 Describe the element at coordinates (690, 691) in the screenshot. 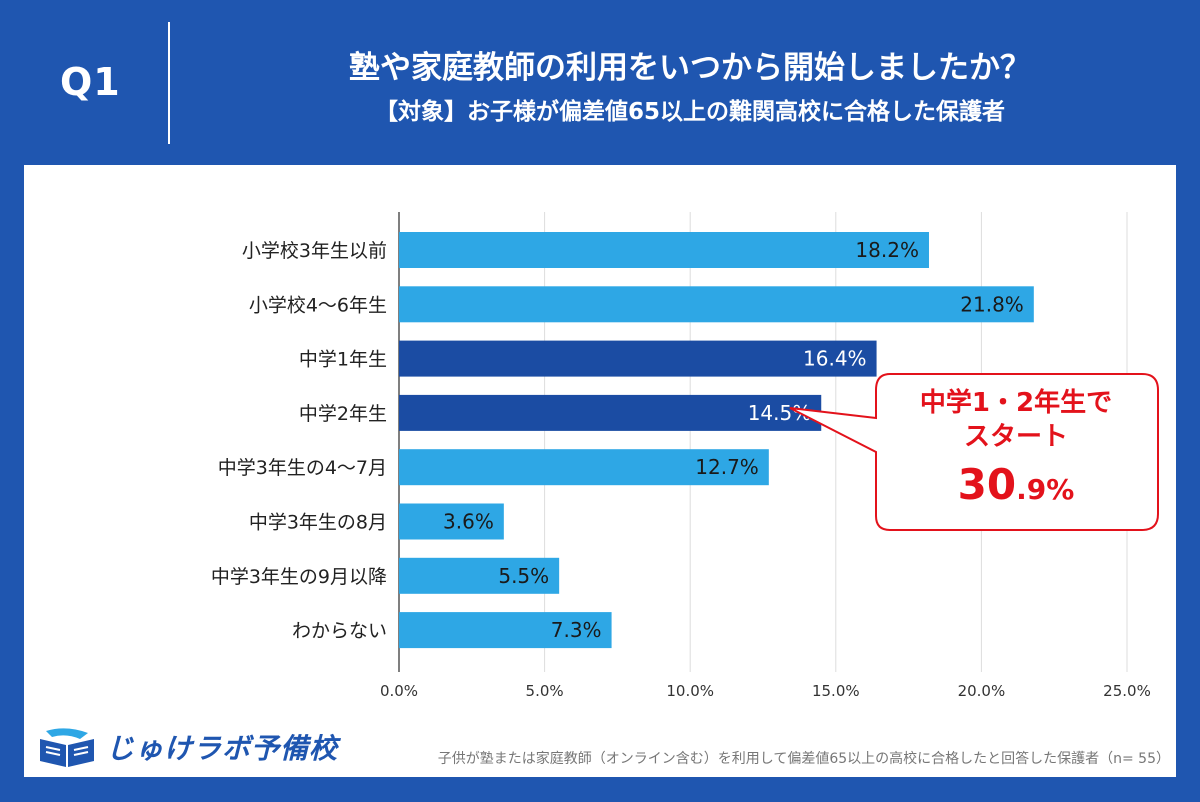

I see `x-tick-label: 10.0%` at that location.